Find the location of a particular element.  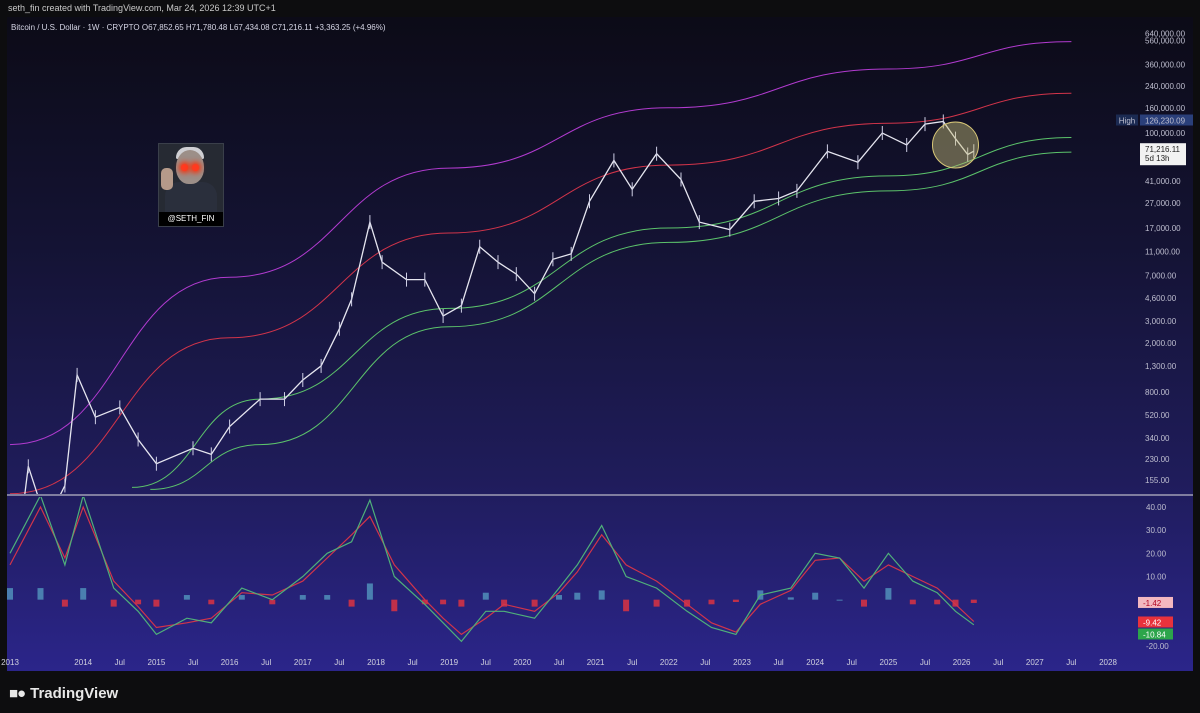

time-axis-tick: 2028 is located at coordinates (1108, 662).